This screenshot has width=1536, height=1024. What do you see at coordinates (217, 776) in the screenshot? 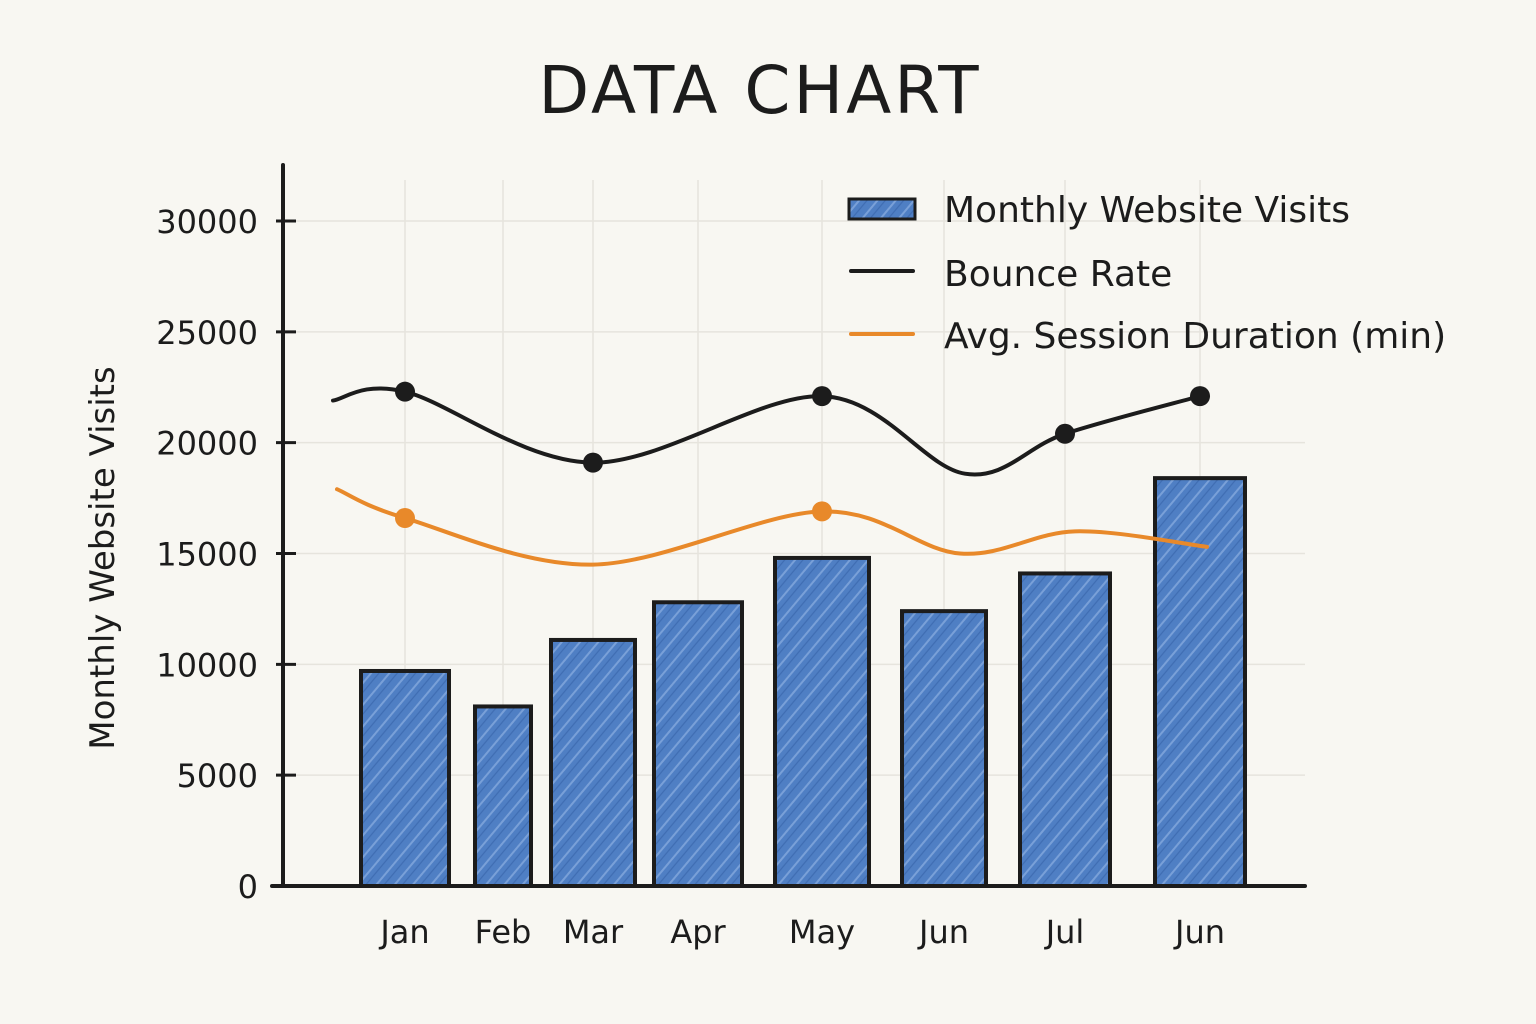
I see `y-tick-label: 5000` at bounding box center [217, 776].